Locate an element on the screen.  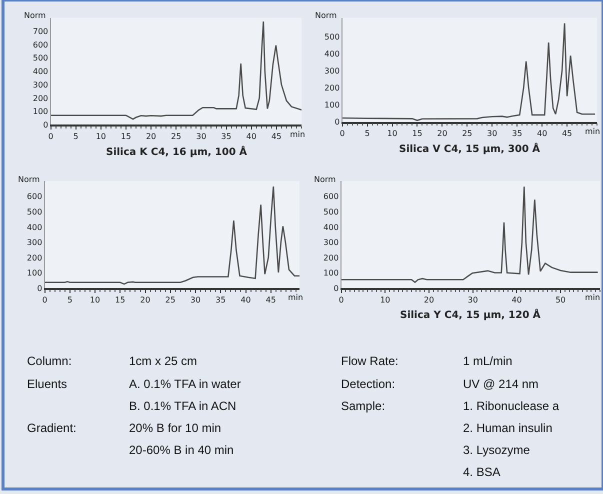
text: Gradient: is located at coordinates (51, 428).